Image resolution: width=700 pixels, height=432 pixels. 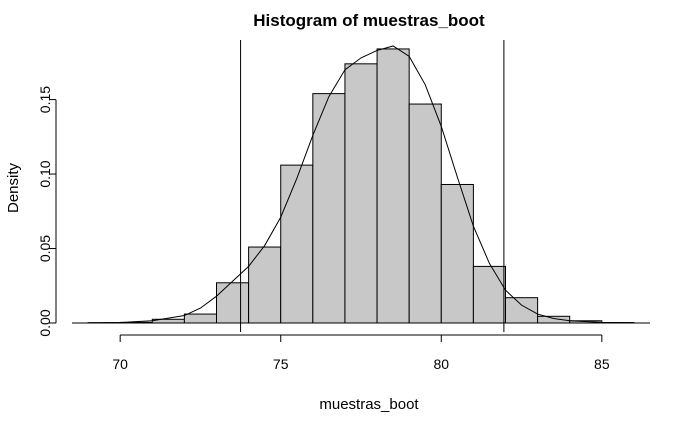 I want to click on y-tick-label: 0.10, so click(x=45, y=173).